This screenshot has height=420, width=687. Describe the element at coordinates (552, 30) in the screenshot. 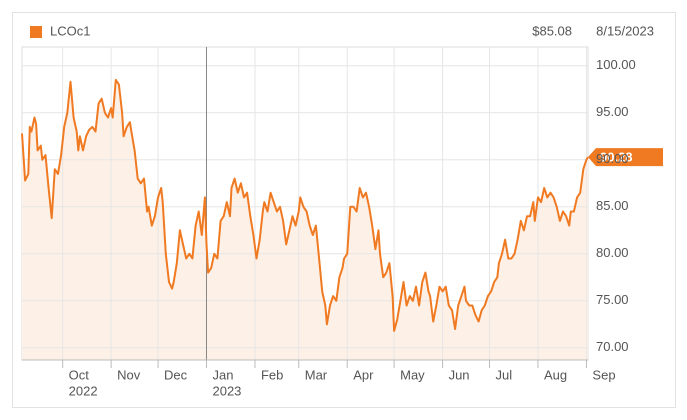

I see `header-price: $85.08` at that location.